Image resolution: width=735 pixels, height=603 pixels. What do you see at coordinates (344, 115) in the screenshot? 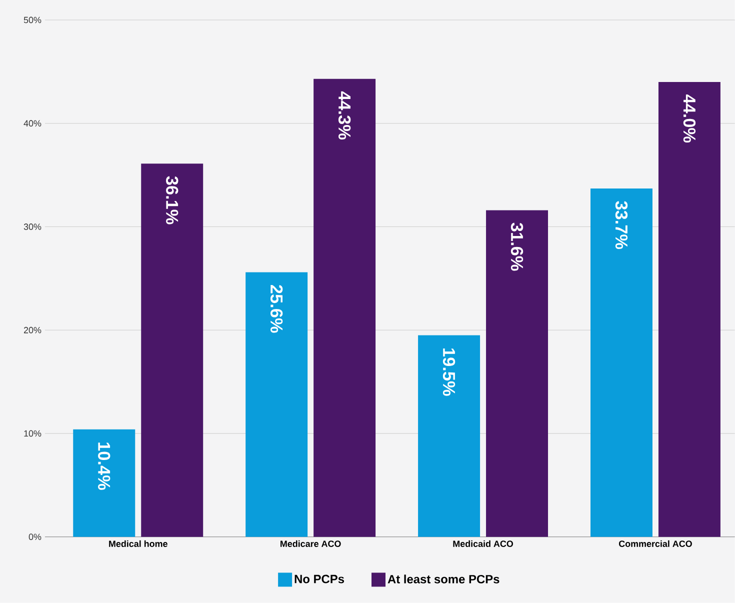
I see `data-label: 44.3%` at bounding box center [344, 115].